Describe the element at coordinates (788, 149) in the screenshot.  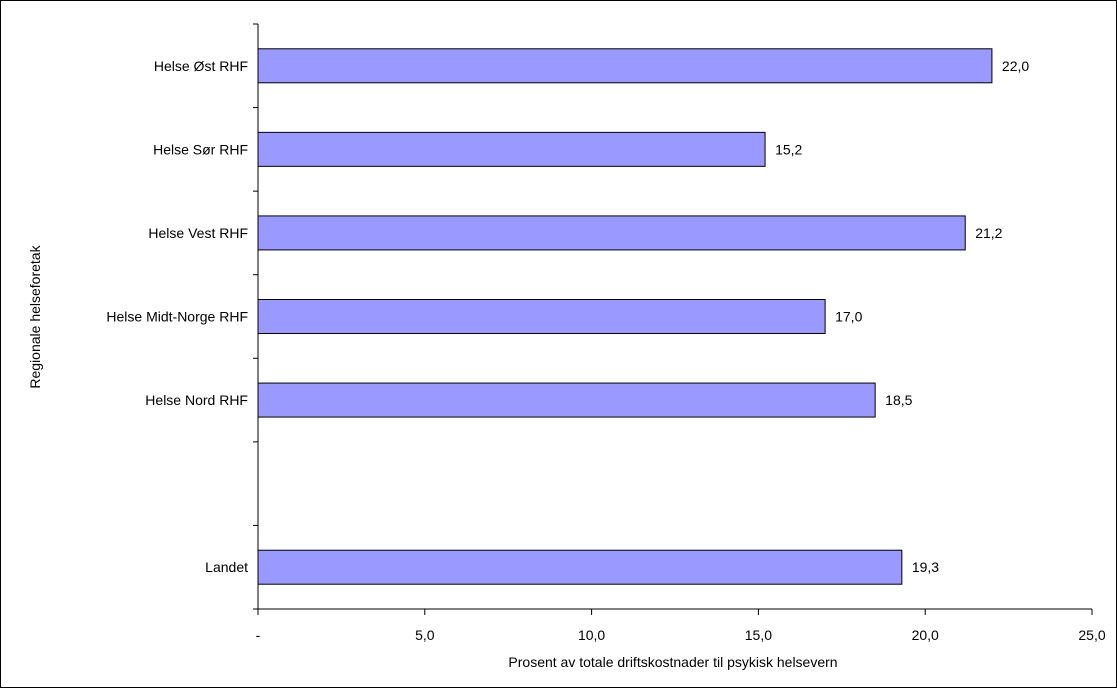
I see `data-label: 15,2` at that location.